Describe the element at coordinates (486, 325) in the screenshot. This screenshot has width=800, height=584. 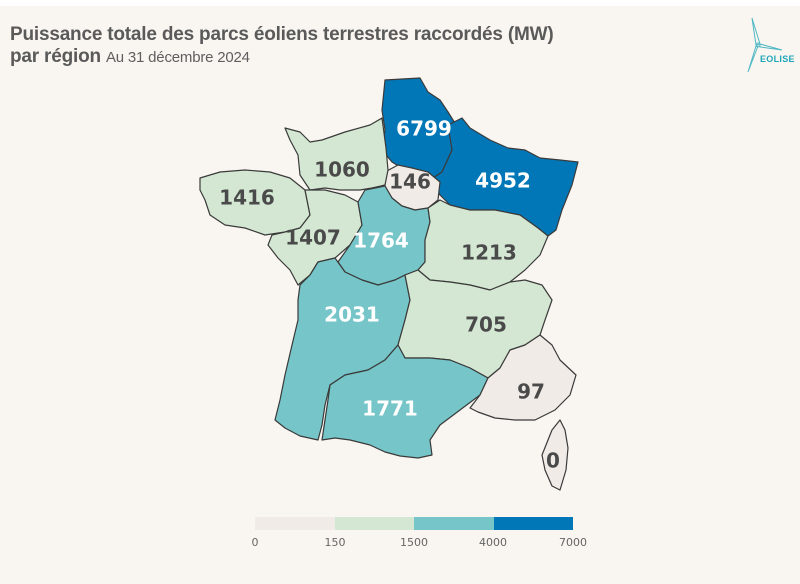
I see `label-auvergne-rhone-alpes: 705` at that location.